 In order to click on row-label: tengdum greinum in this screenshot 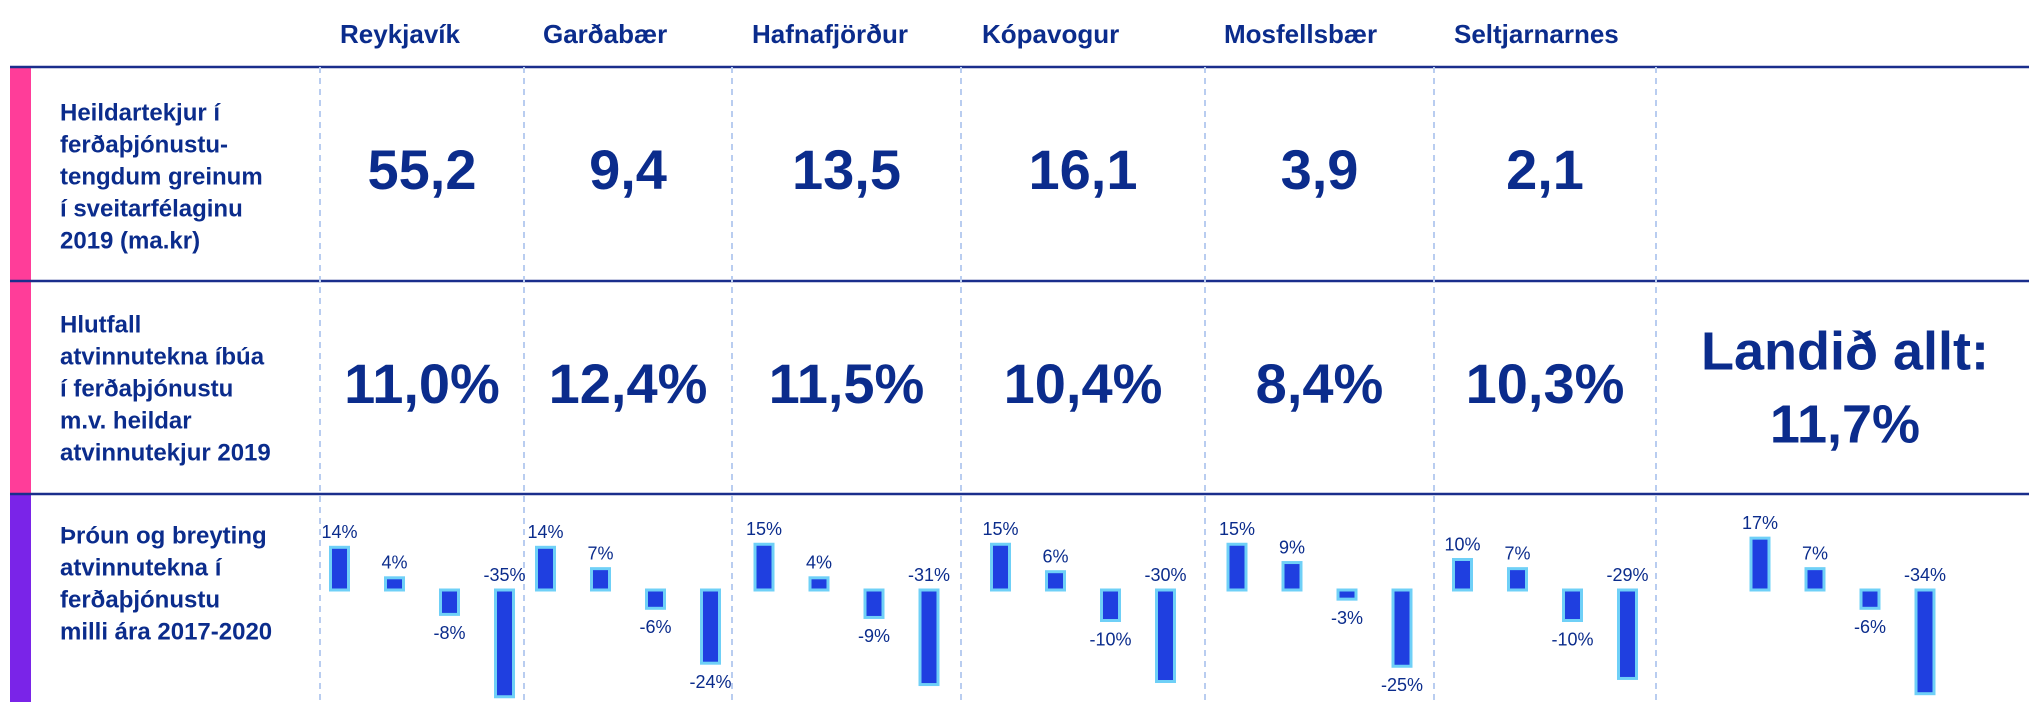, I will do `click(161, 176)`.